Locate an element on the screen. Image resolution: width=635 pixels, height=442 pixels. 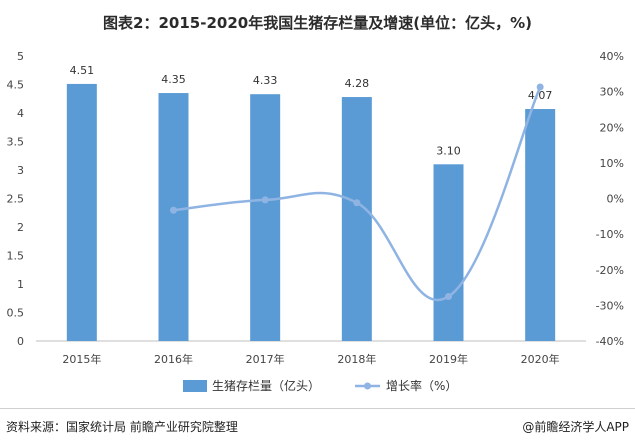
y-left-tick-label: 2.5 is located at coordinates (16, 199).